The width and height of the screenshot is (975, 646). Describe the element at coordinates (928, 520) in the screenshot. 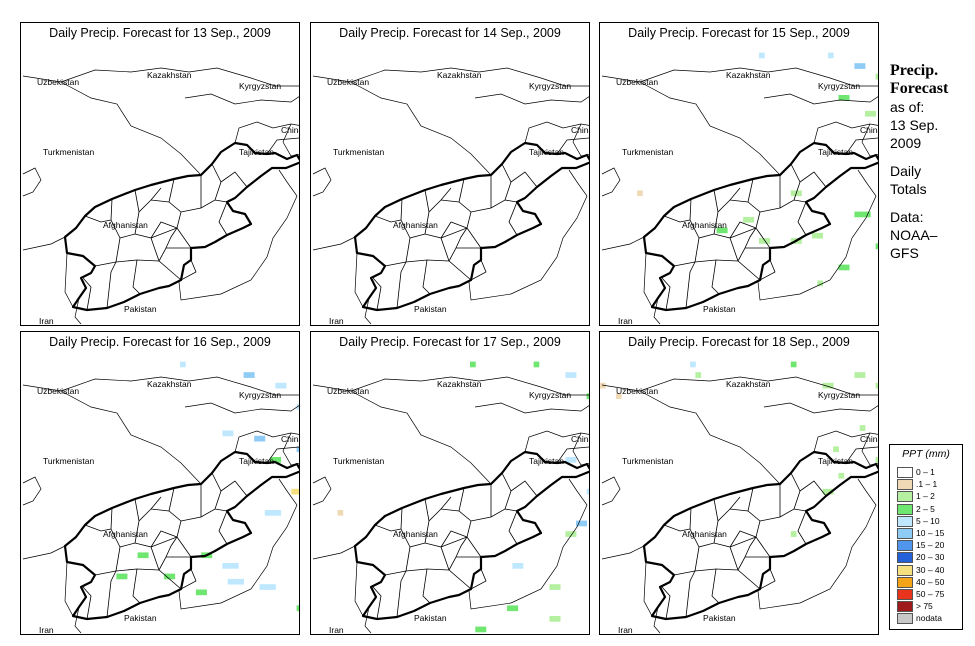

I see `legend-label: 5 – 10` at that location.